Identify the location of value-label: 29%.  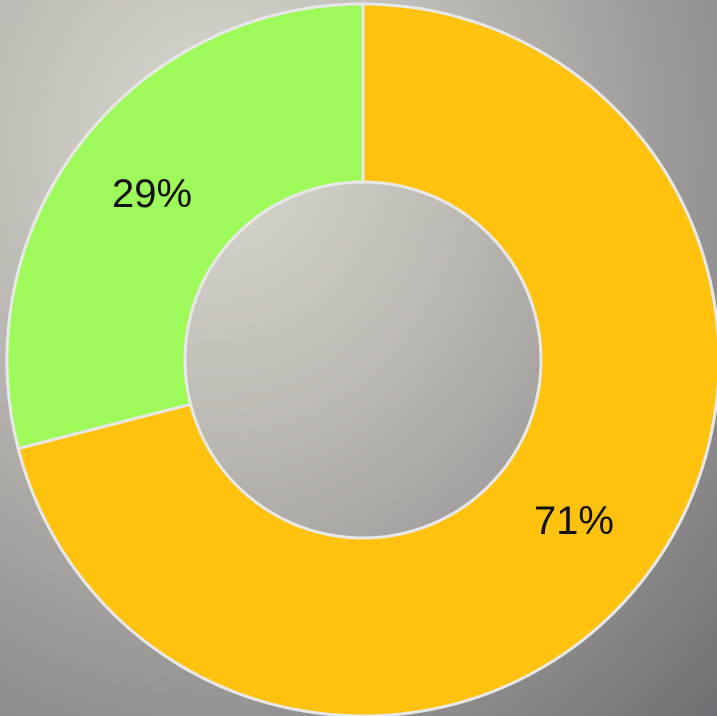
(152, 194).